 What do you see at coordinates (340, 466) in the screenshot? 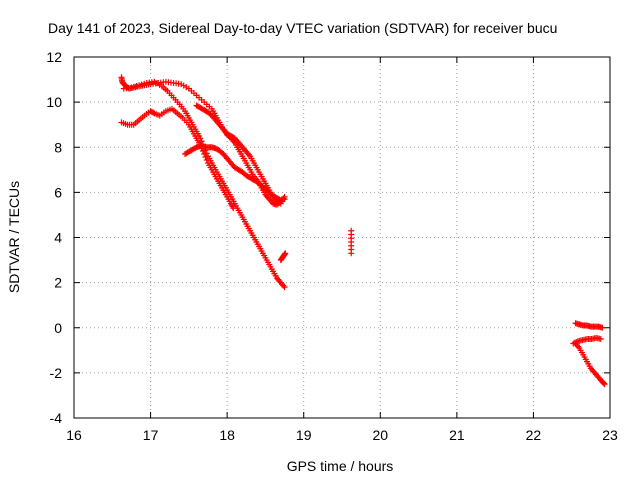
I see `x-axis-label: GPS time / hours` at bounding box center [340, 466].